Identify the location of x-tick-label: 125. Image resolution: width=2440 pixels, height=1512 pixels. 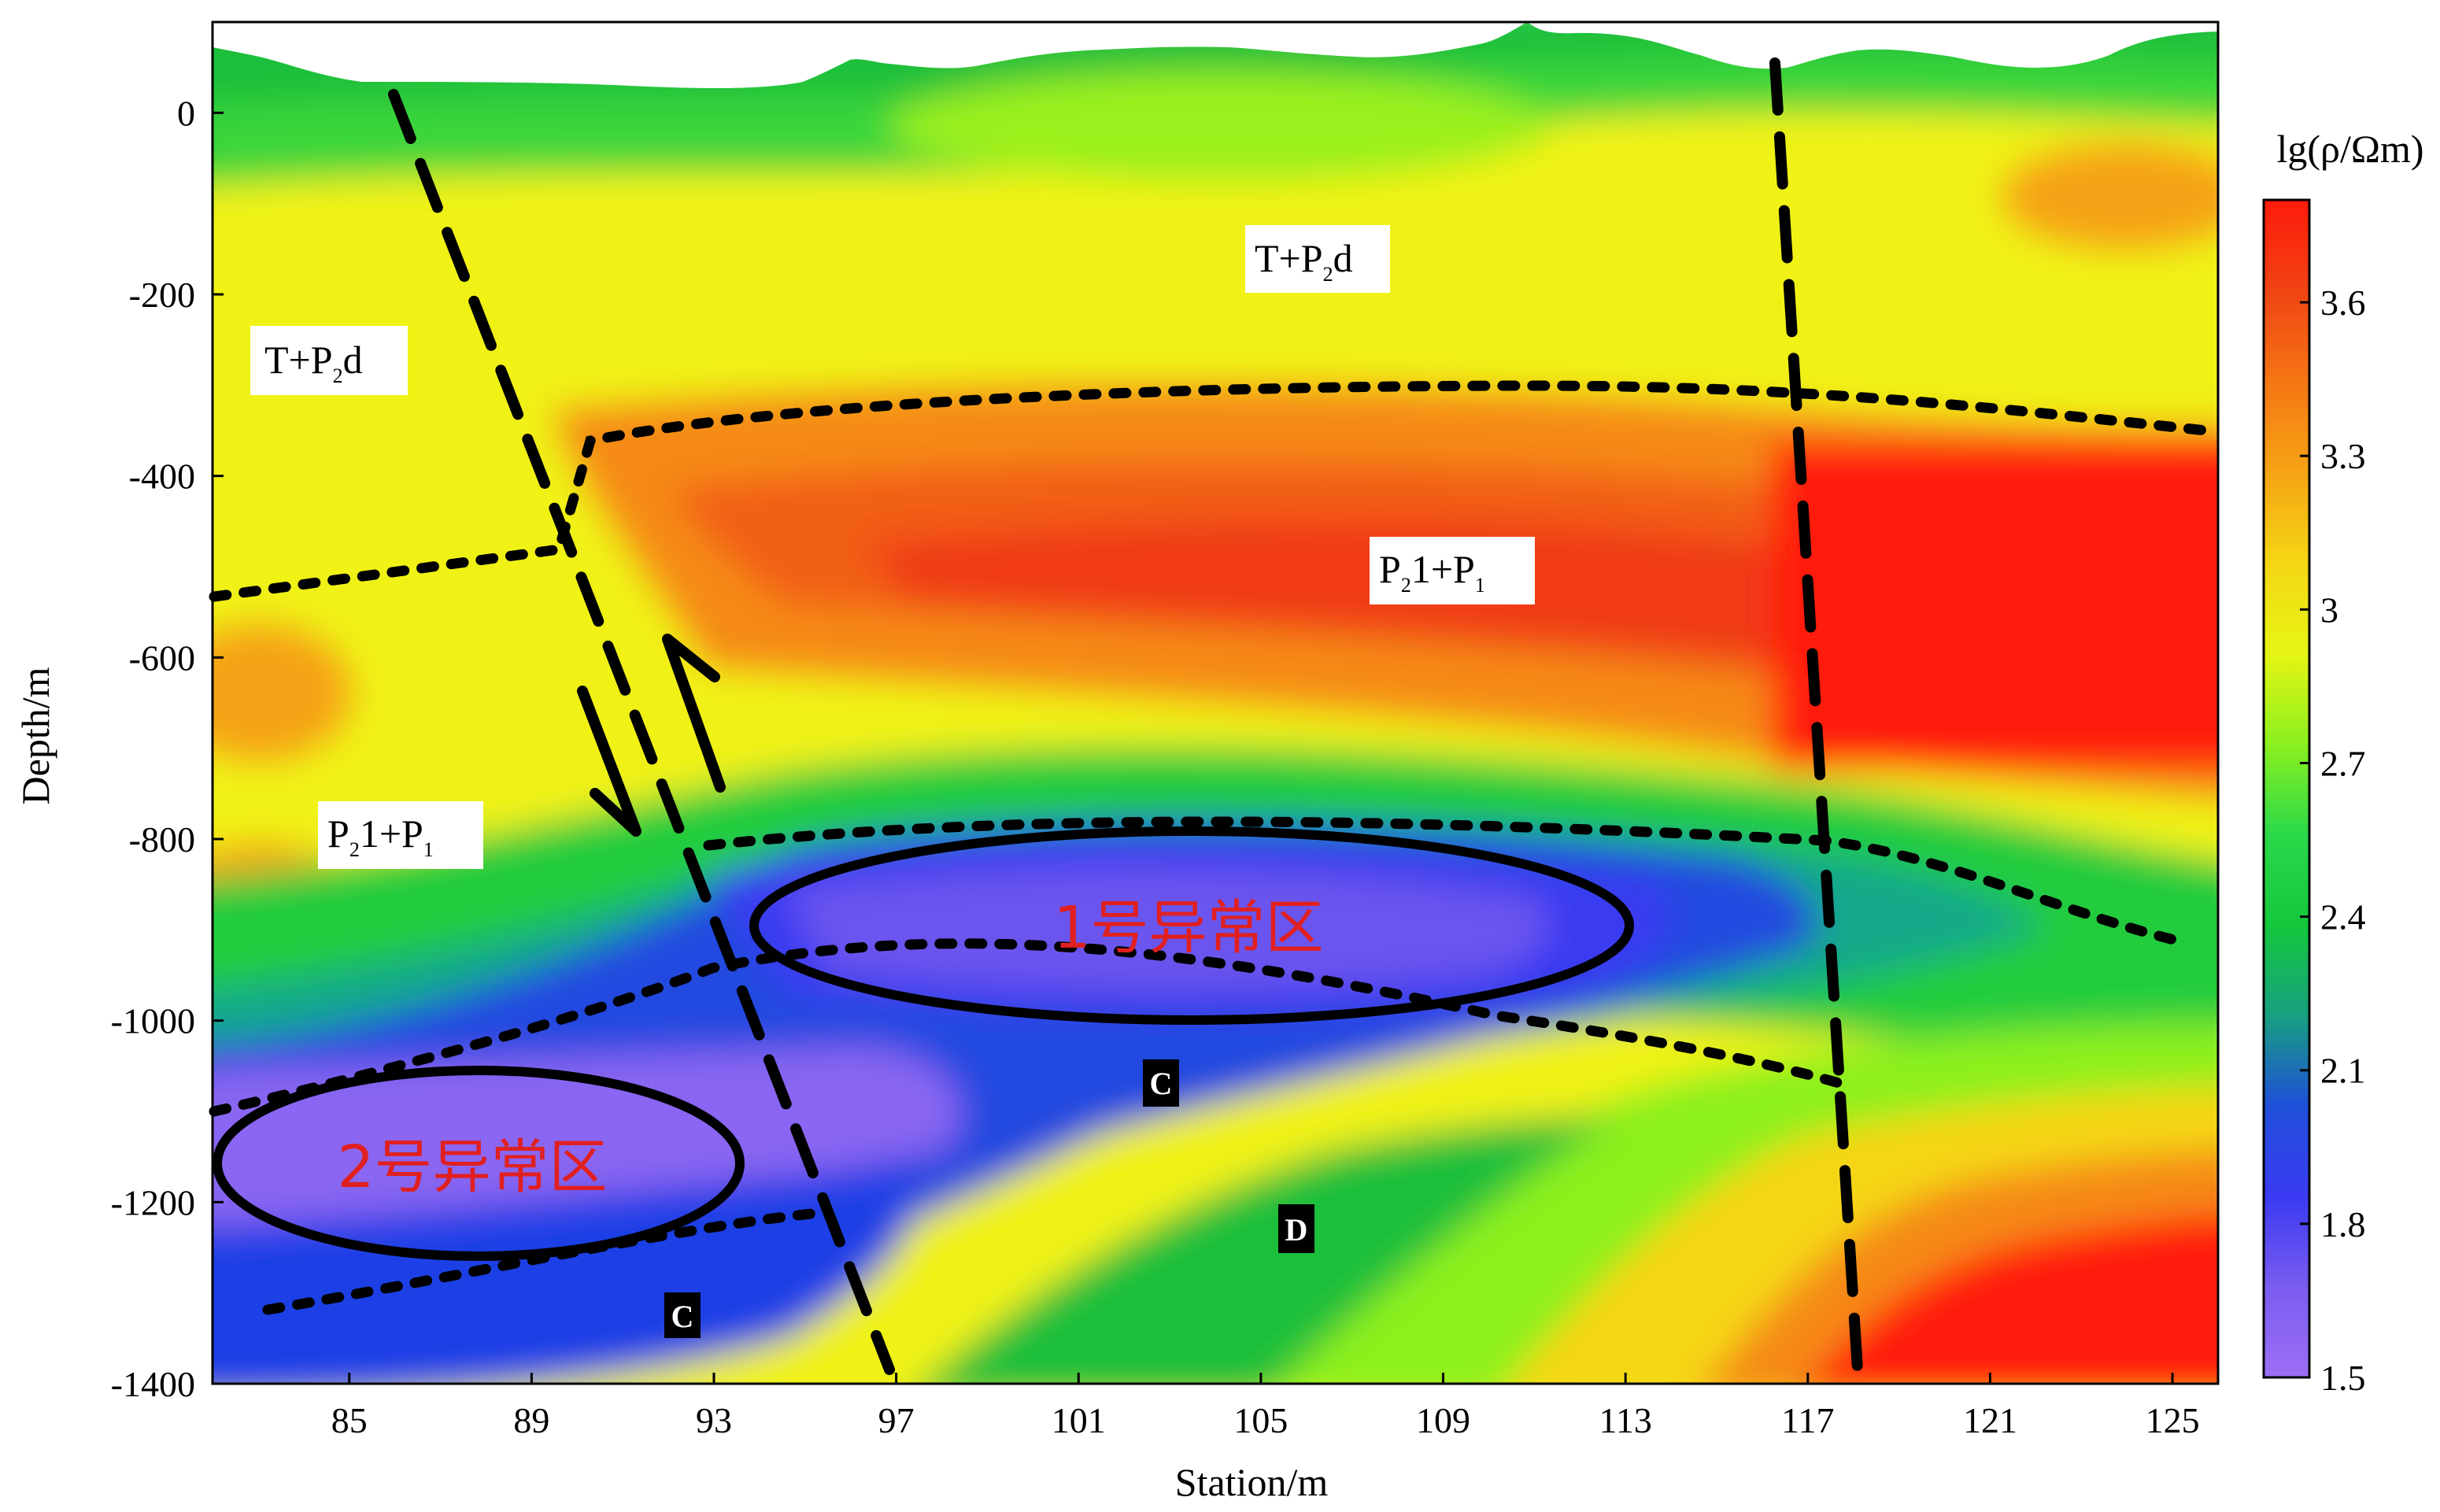
(2173, 1420).